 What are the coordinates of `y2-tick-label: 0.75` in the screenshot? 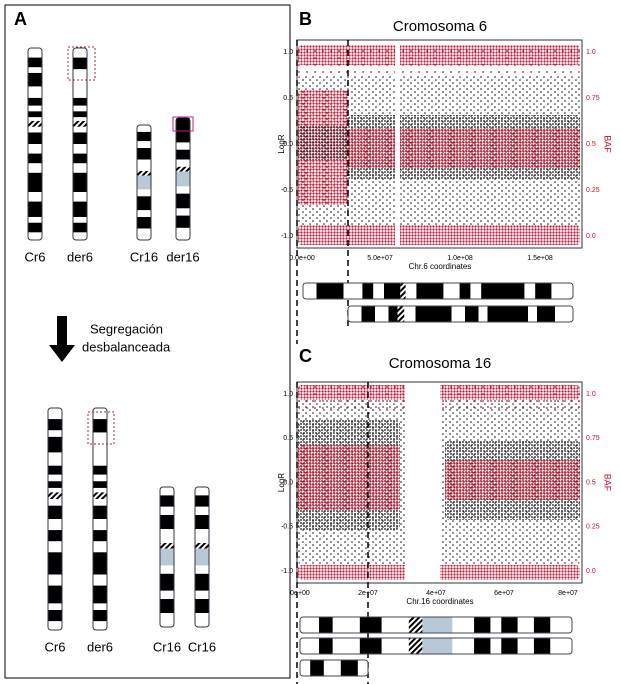 It's located at (593, 98).